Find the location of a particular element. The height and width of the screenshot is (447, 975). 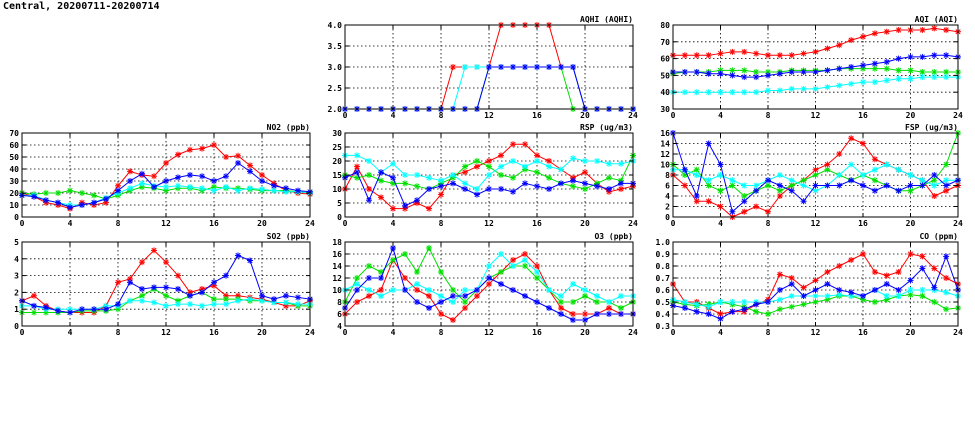

gridlines is located at coordinates (166, 284).